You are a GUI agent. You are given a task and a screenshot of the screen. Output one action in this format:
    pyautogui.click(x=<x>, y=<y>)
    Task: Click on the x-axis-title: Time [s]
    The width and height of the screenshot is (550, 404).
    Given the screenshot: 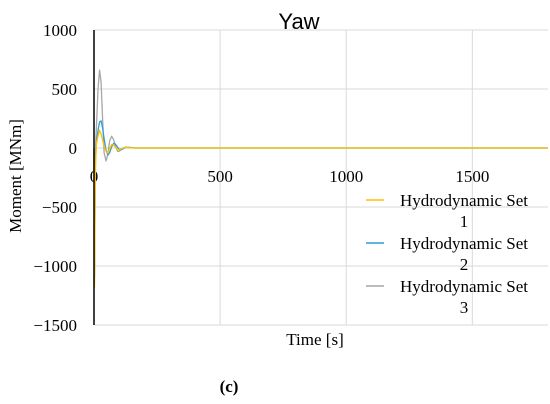 What is the action you would take?
    pyautogui.click(x=314, y=339)
    